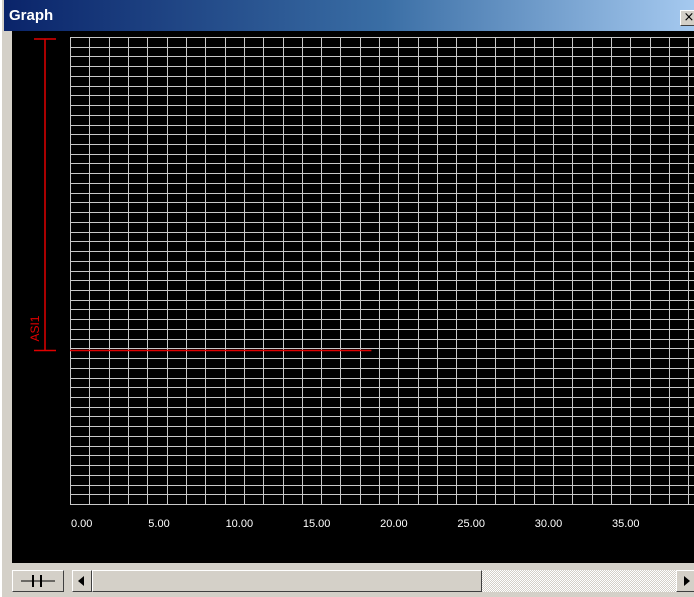 The image size is (694, 597). I want to click on x-tick-label: 35.00, so click(626, 524).